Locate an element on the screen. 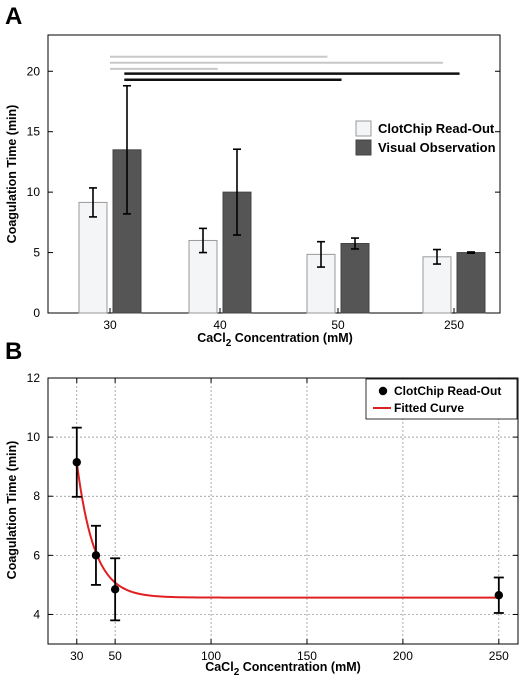 Image resolution: width=522 pixels, height=684 pixels. x-tick-label: 100 is located at coordinates (211, 656).